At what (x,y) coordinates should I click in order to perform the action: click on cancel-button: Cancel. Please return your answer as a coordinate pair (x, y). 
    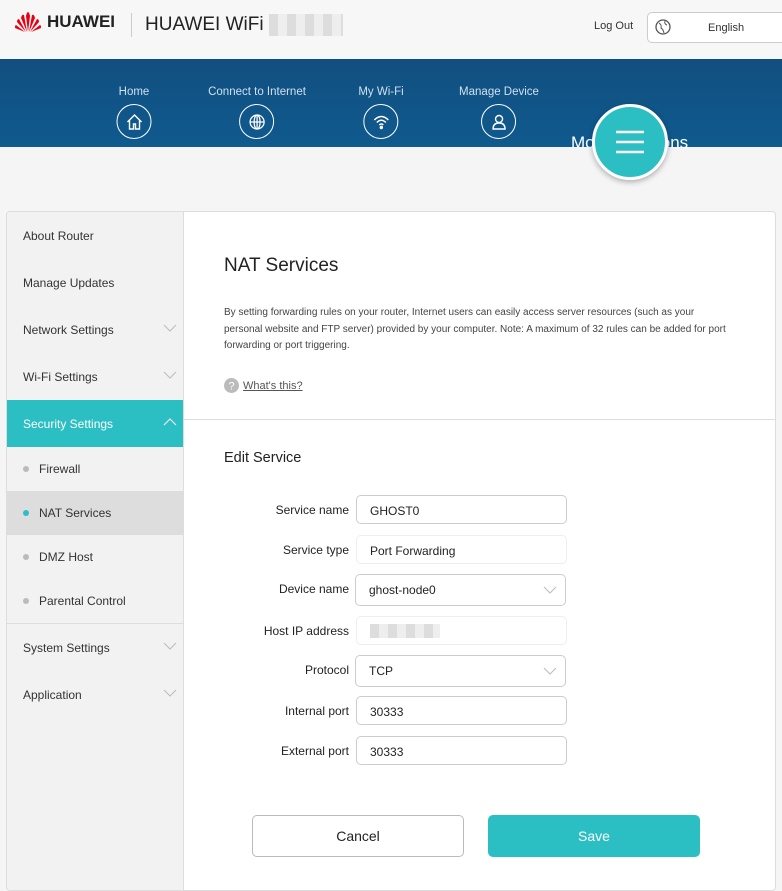
    Looking at the image, I should click on (358, 836).